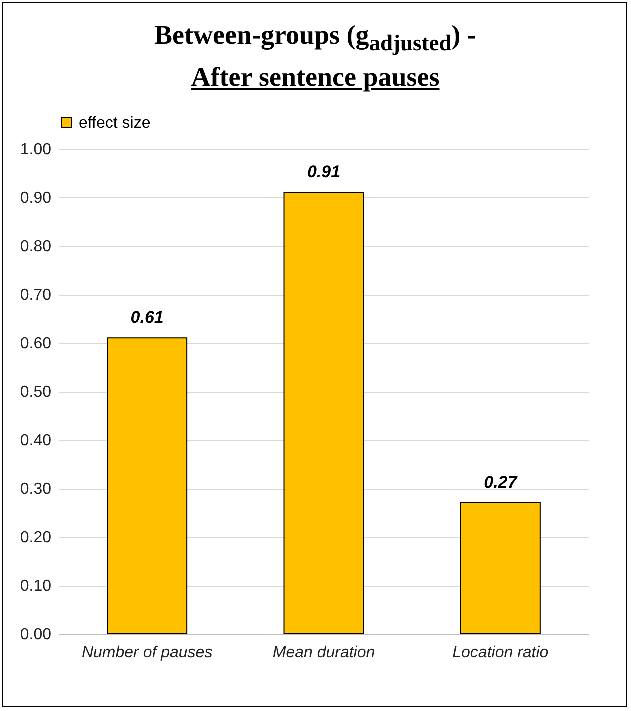 The image size is (631, 711). Describe the element at coordinates (36, 392) in the screenshot. I see `y-tick-label: 0.50` at that location.